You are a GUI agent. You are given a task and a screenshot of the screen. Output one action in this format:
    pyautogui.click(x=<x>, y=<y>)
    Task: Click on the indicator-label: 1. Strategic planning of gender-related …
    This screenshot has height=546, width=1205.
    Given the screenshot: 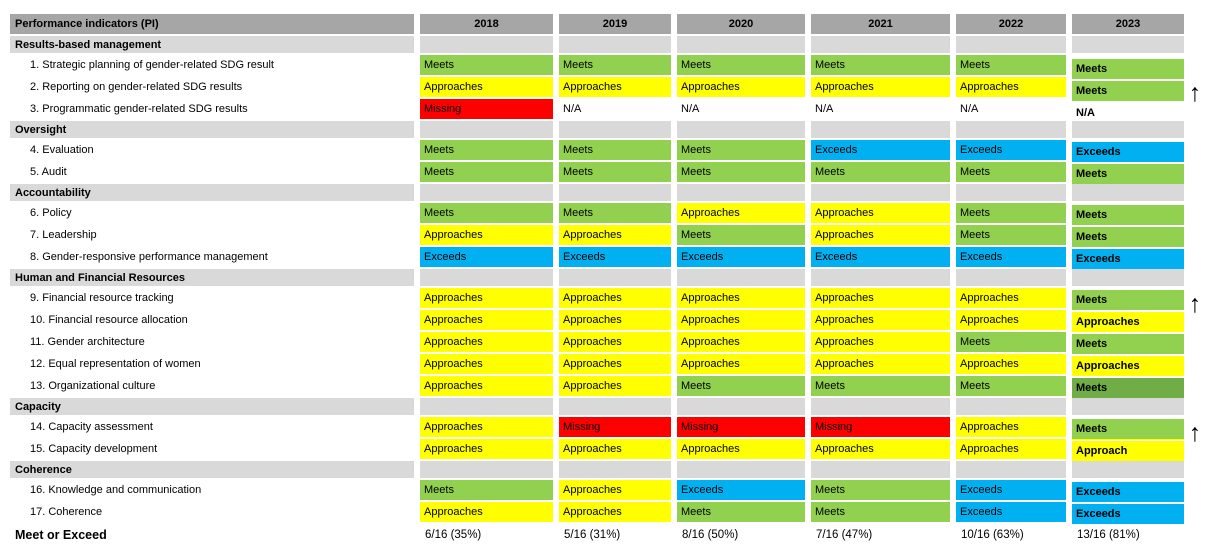 What is the action you would take?
    pyautogui.click(x=212, y=65)
    